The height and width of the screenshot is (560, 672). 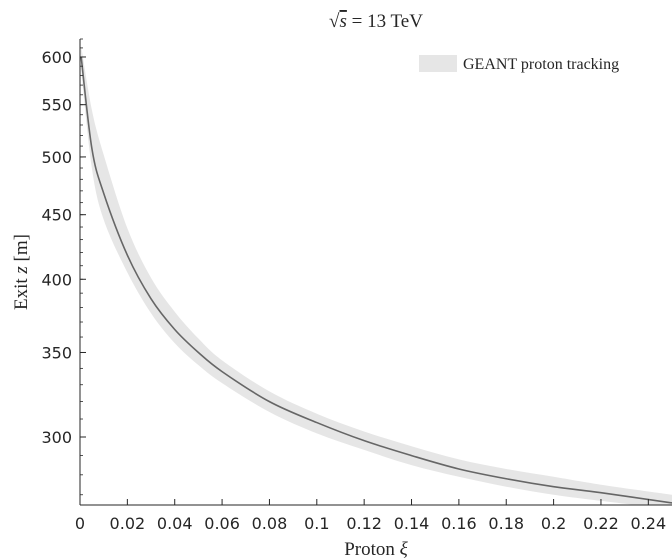 What do you see at coordinates (438, 63) in the screenshot?
I see `legend-swatch-band` at bounding box center [438, 63].